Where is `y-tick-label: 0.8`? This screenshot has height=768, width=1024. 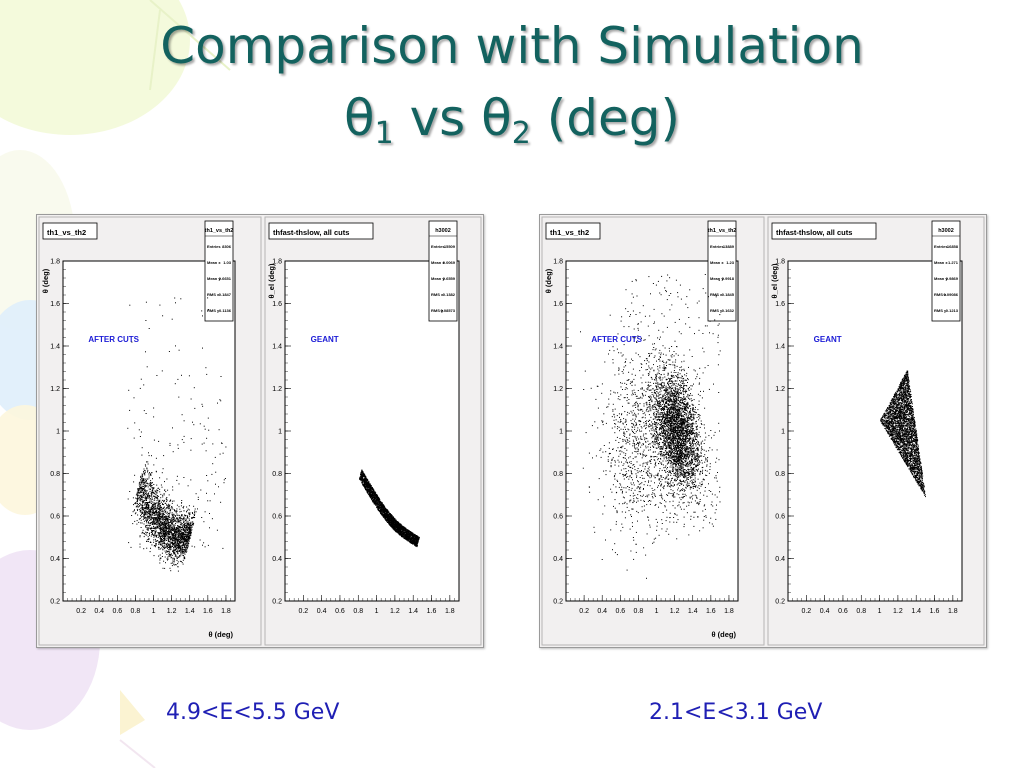
y-tick-label: 0.8 is located at coordinates (277, 474).